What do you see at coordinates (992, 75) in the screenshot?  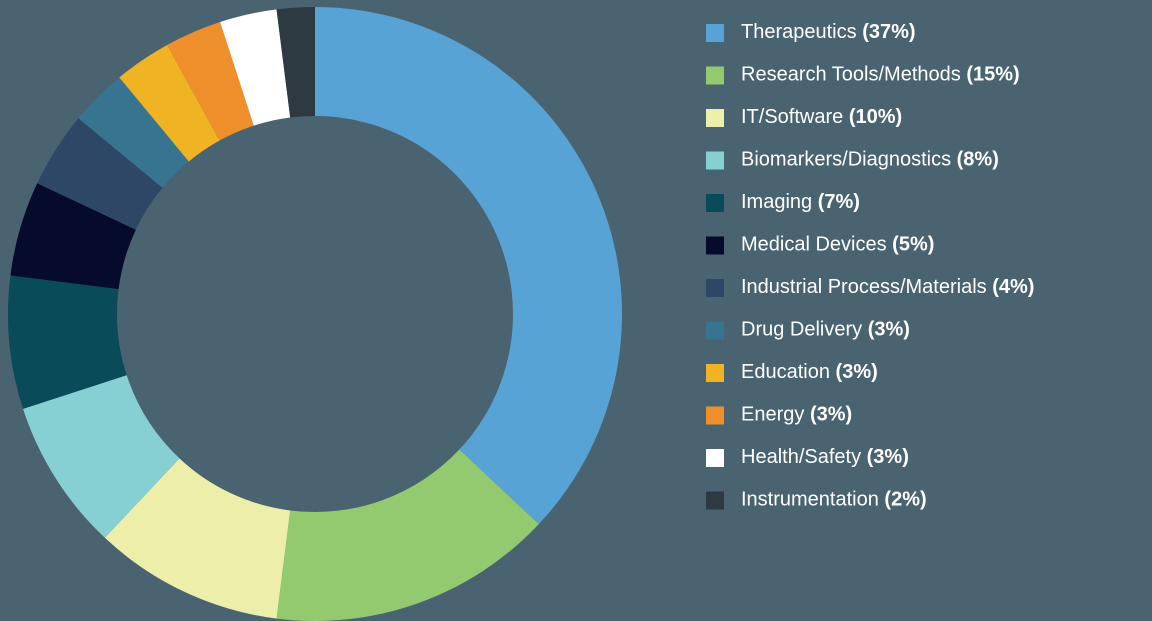 I see `legend-value: (15%)` at bounding box center [992, 75].